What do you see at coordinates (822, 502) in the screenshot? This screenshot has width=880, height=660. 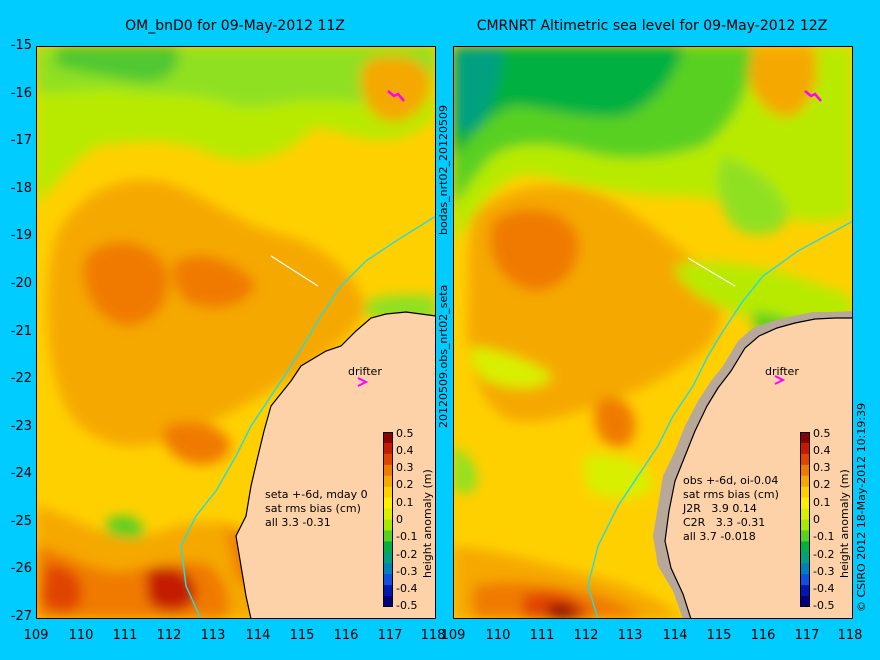 I see `colorbar-tick: 0.1` at bounding box center [822, 502].